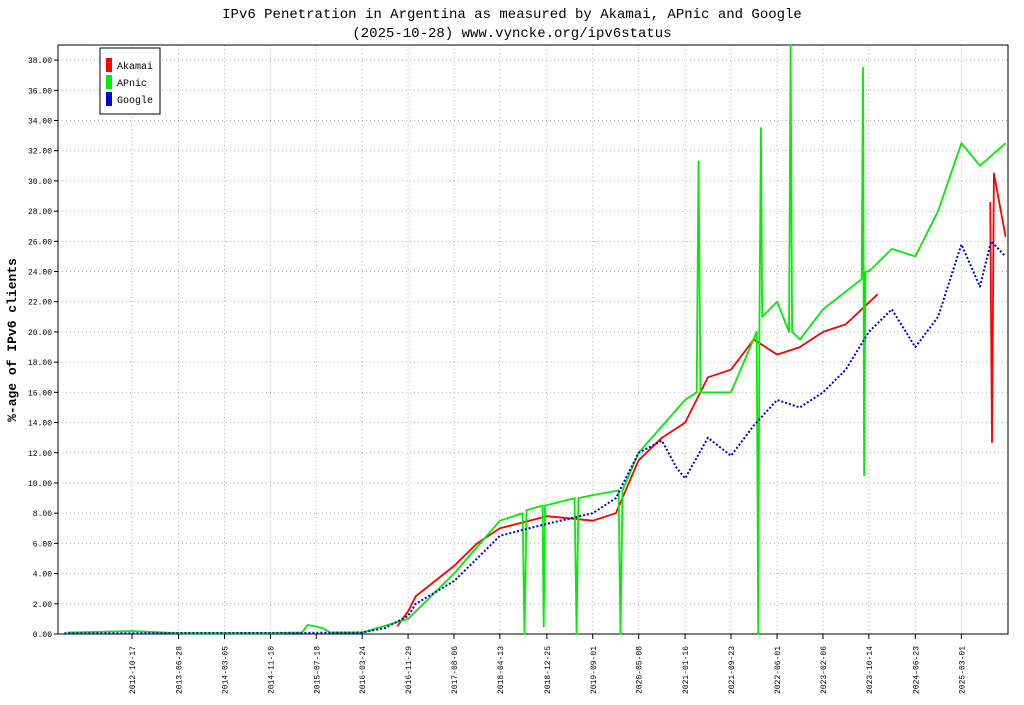 The width and height of the screenshot is (1024, 705). I want to click on y-tick-label: 2.00, so click(42, 605).